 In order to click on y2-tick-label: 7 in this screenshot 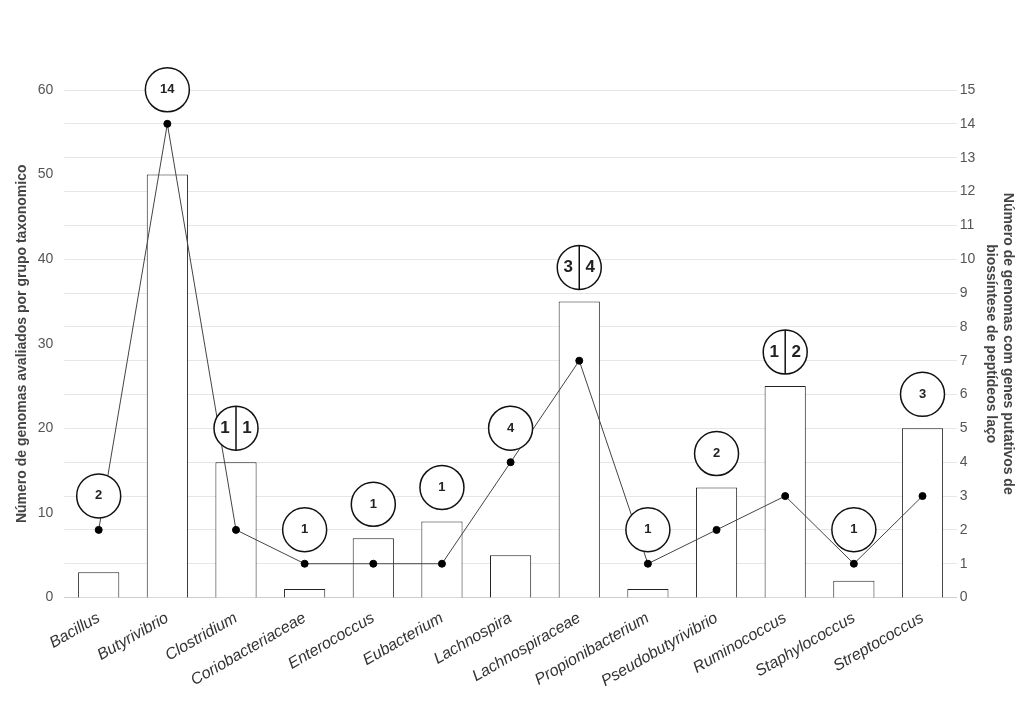, I will do `click(963, 359)`.